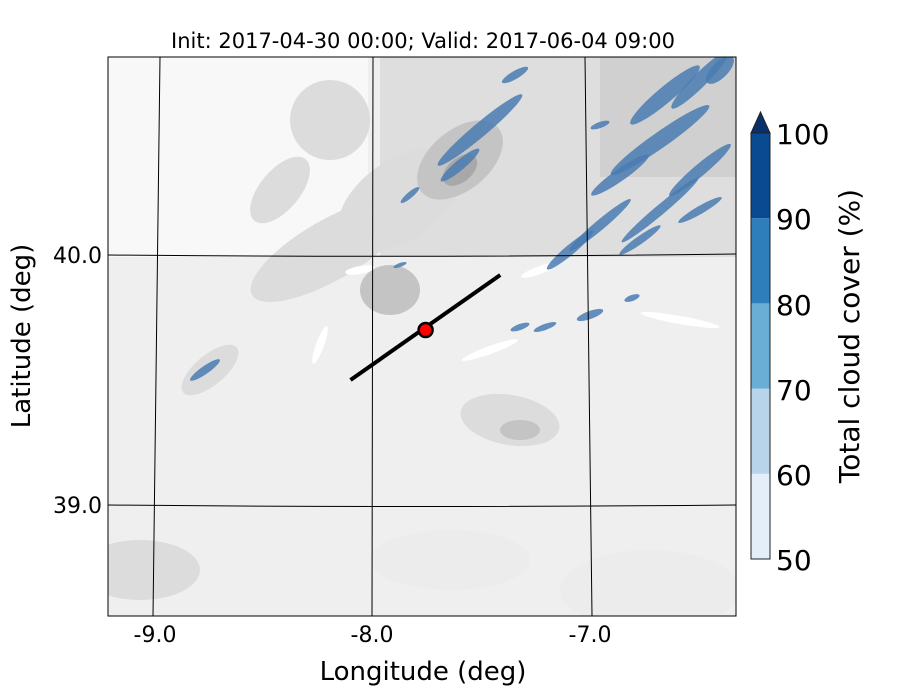 This screenshot has width=900, height=700. Describe the element at coordinates (794, 219) in the screenshot. I see `colorbar-tick-label: 90` at that location.